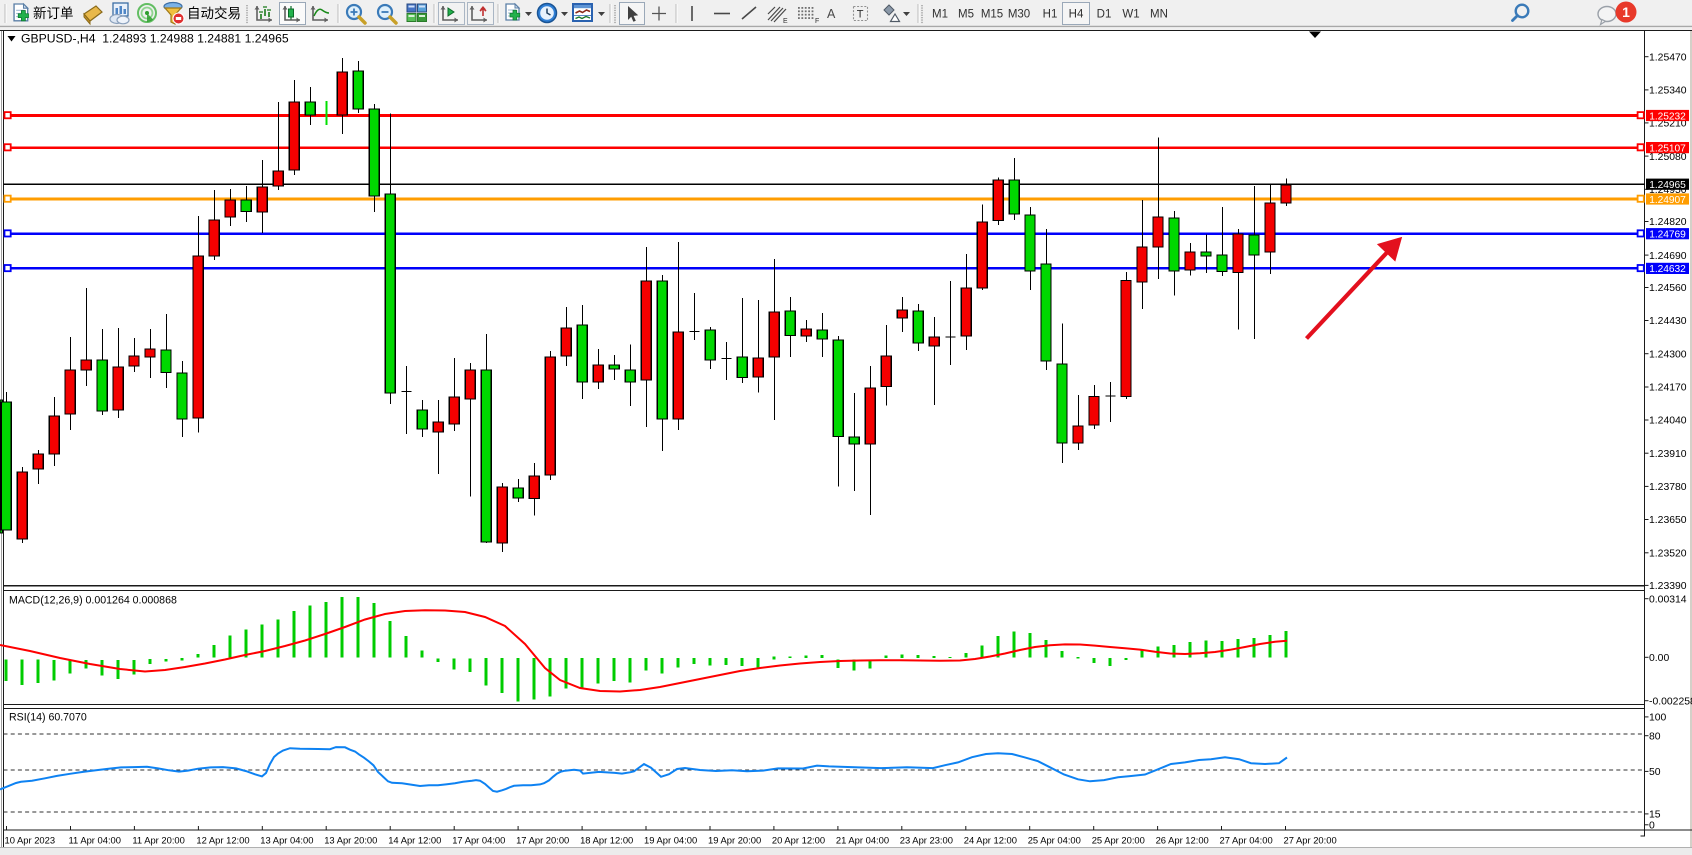  I want to click on svg-text: H1, so click(1050, 15).